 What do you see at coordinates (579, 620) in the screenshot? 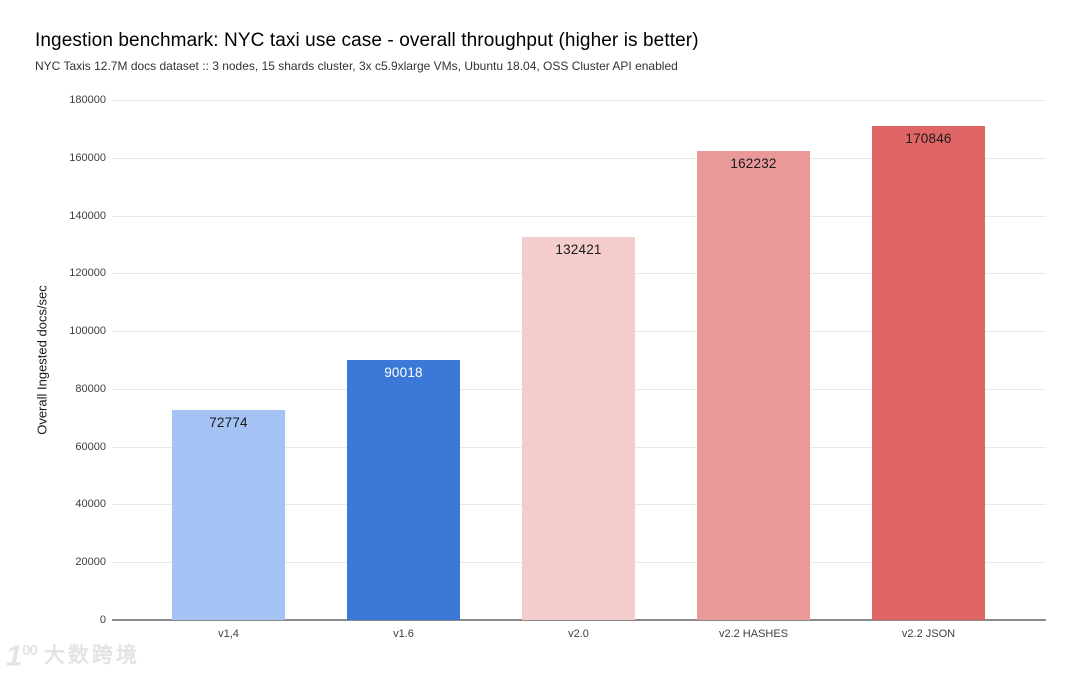
I see `x-axis-baseline` at bounding box center [579, 620].